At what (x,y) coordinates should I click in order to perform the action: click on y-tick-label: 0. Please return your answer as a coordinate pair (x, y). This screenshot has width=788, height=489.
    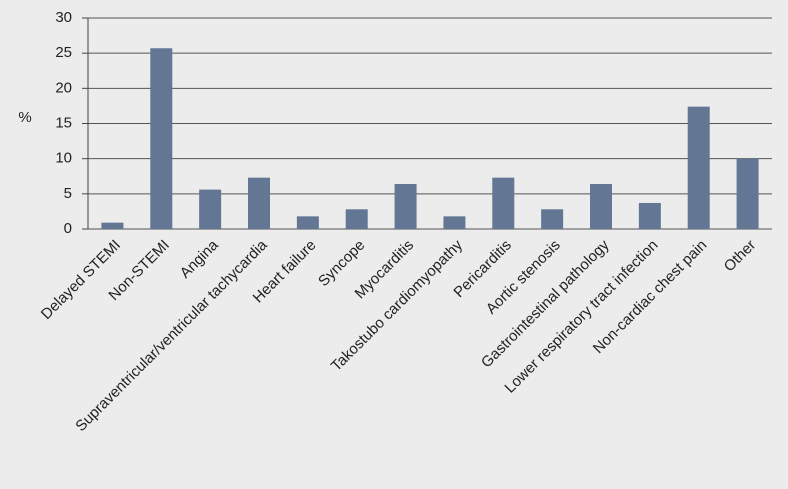
    Looking at the image, I should click on (68, 228).